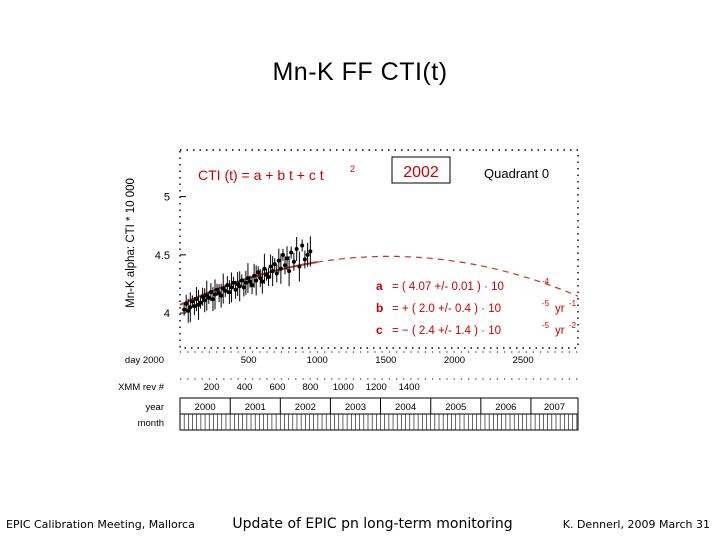 The width and height of the screenshot is (720, 540). I want to click on year-box, so click(421, 170).